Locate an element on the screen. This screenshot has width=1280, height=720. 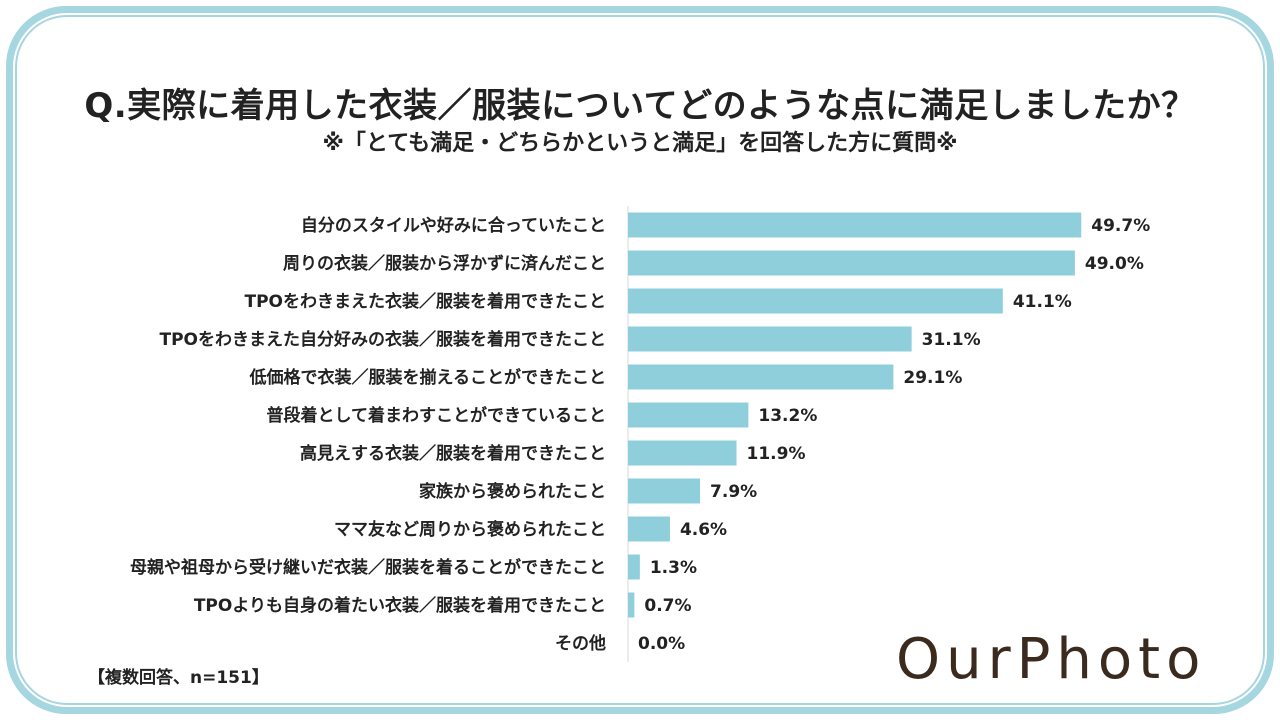
category-label: 高見えする衣装／服装を着用できたこと is located at coordinates (453, 453).